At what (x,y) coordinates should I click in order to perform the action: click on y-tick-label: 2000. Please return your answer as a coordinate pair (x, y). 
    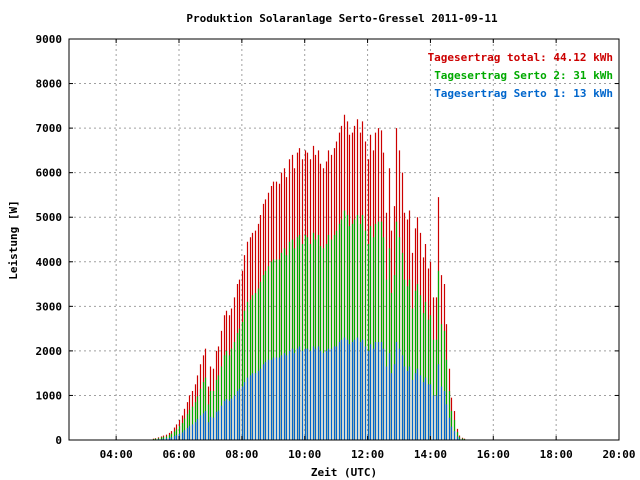
    Looking at the image, I should click on (49, 351).